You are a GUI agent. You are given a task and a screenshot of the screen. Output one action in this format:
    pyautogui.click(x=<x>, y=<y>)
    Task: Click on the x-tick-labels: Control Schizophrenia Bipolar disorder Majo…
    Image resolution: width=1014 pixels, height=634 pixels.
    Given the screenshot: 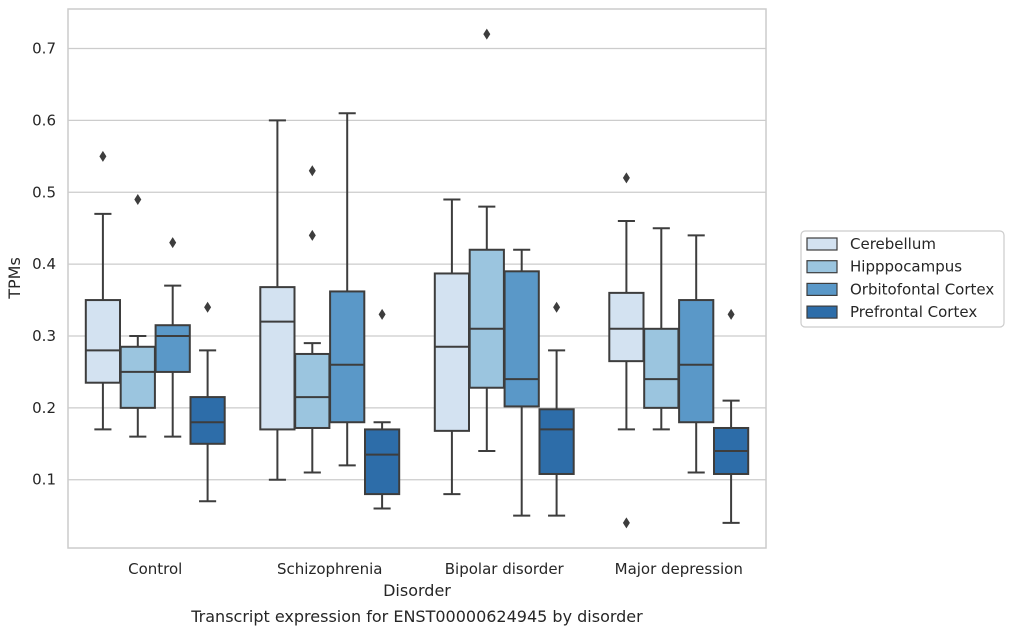 What is the action you would take?
    pyautogui.click(x=435, y=569)
    